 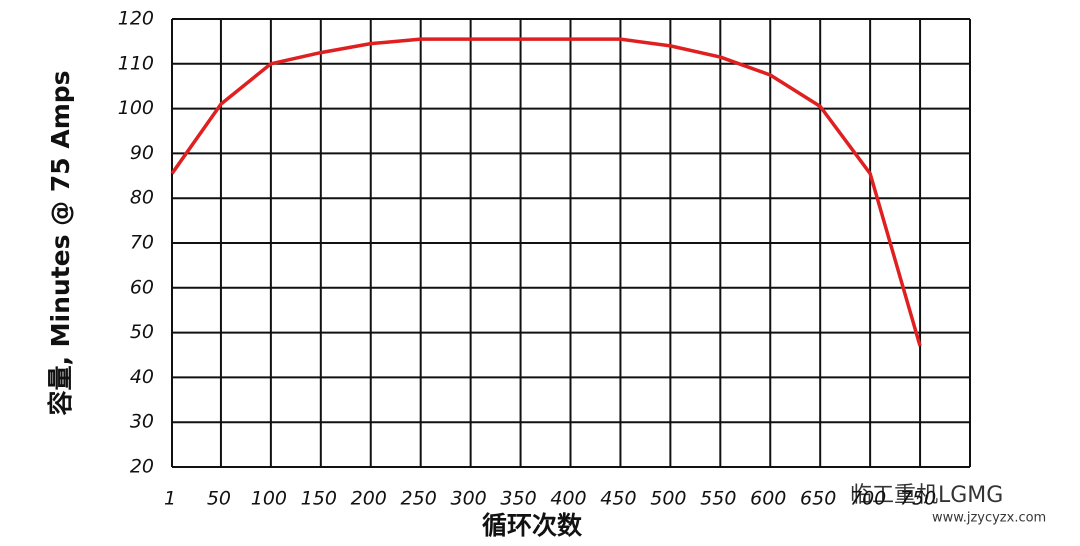 What do you see at coordinates (319, 499) in the screenshot?
I see `x-tick-label: 150` at bounding box center [319, 499].